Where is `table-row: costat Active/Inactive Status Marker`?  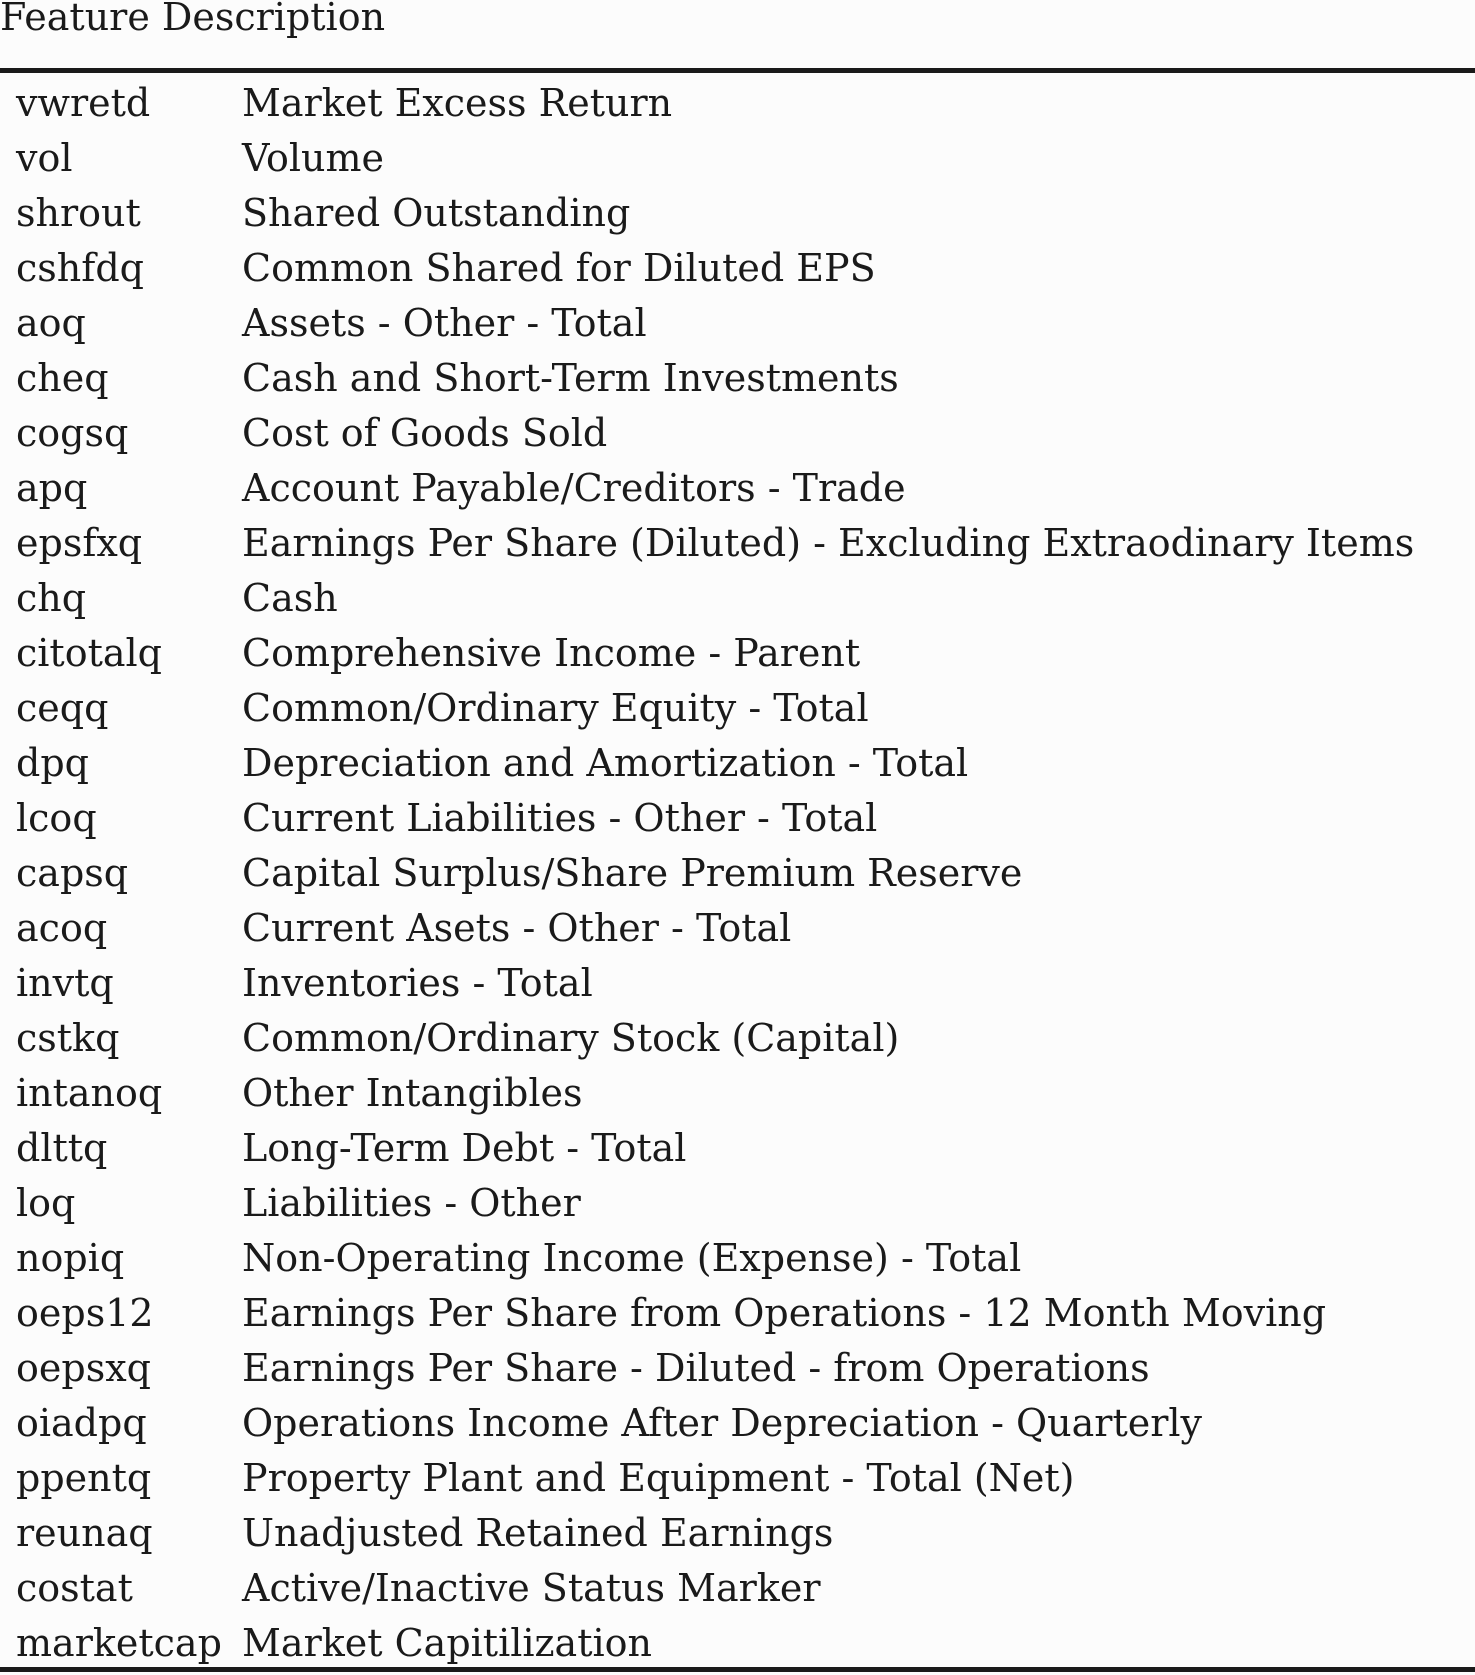 table-row: costat Active/Inactive Status Marker is located at coordinates (737, 1587).